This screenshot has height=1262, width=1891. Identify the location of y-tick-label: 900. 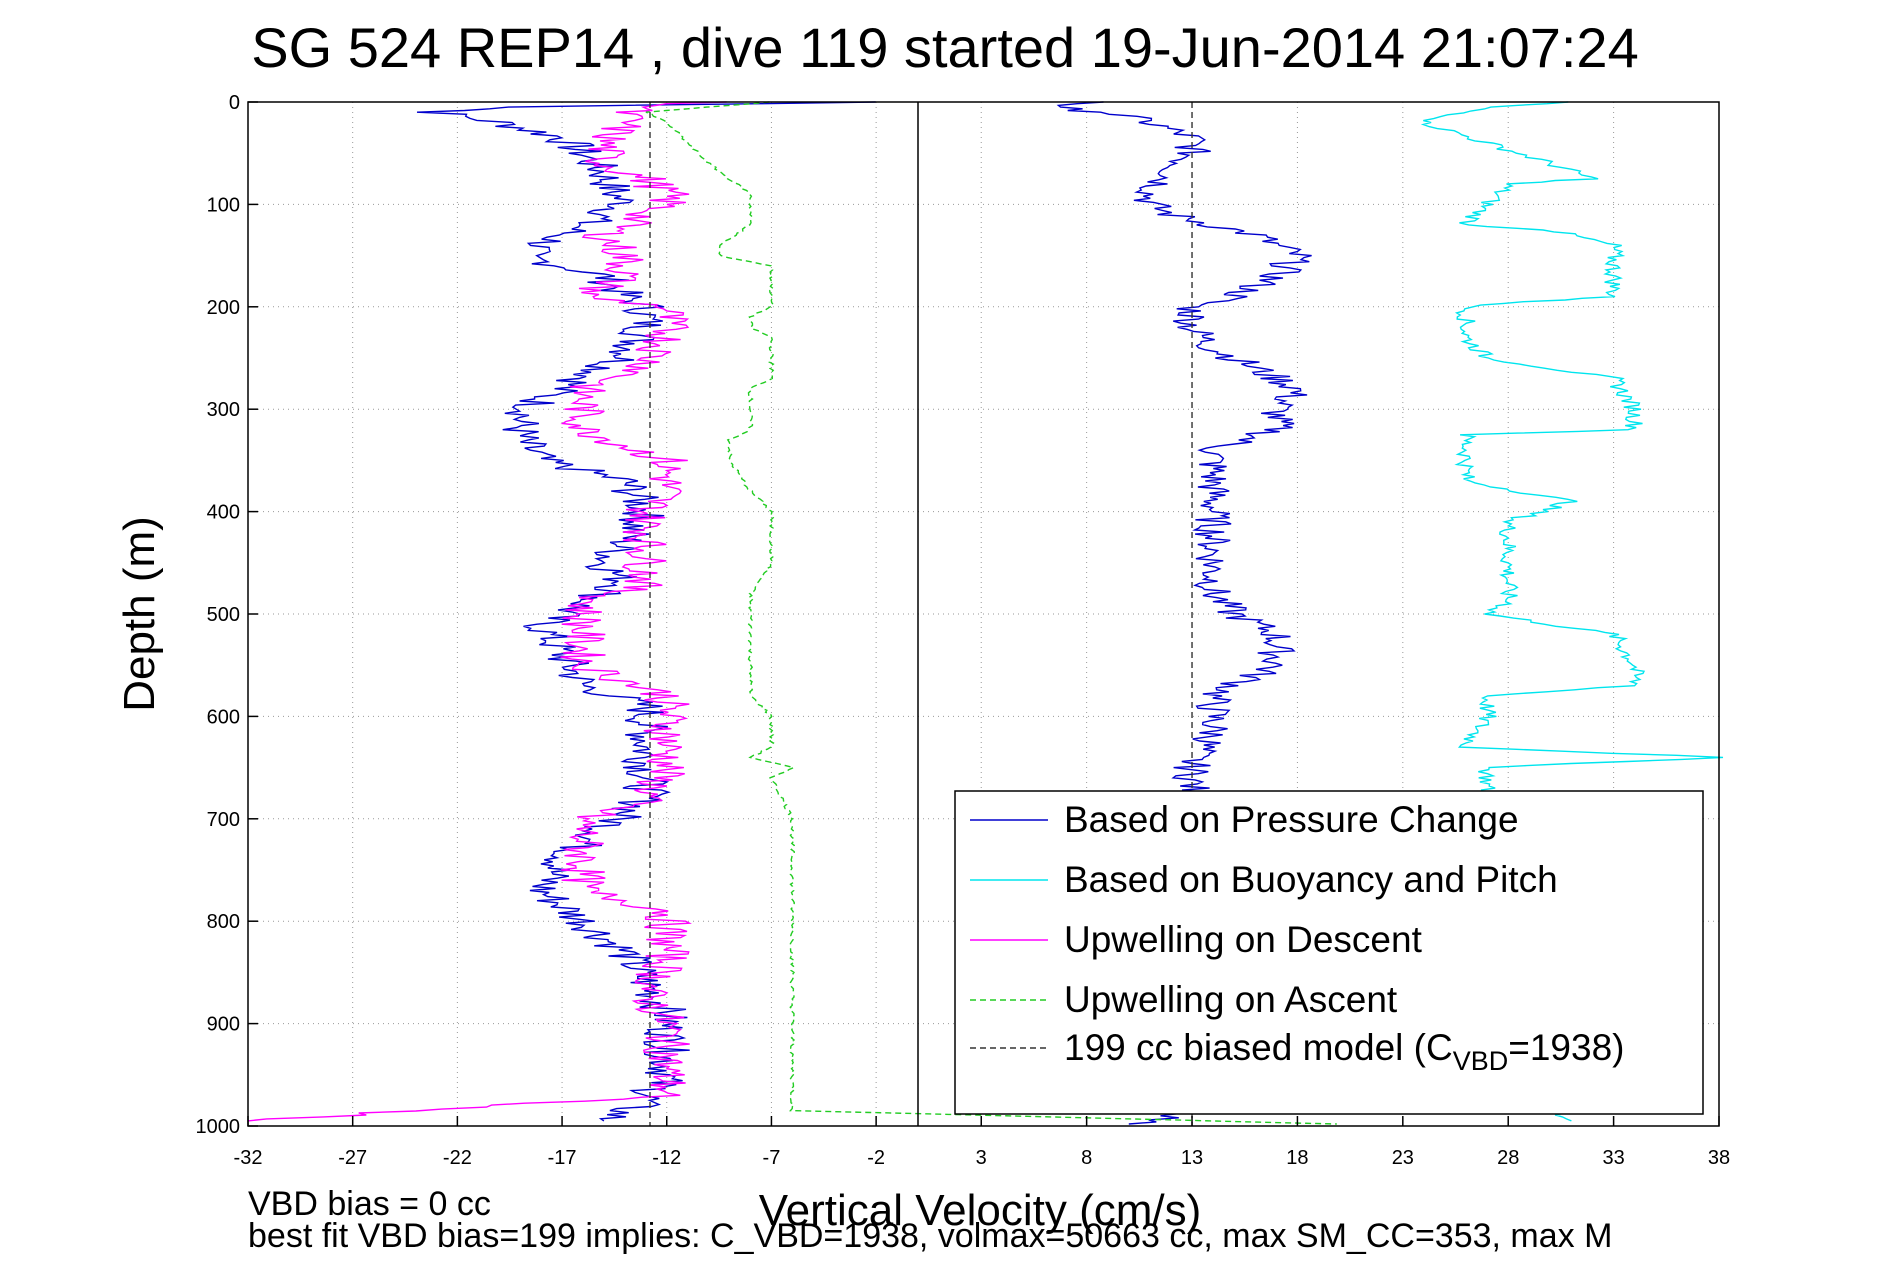
(223, 1025).